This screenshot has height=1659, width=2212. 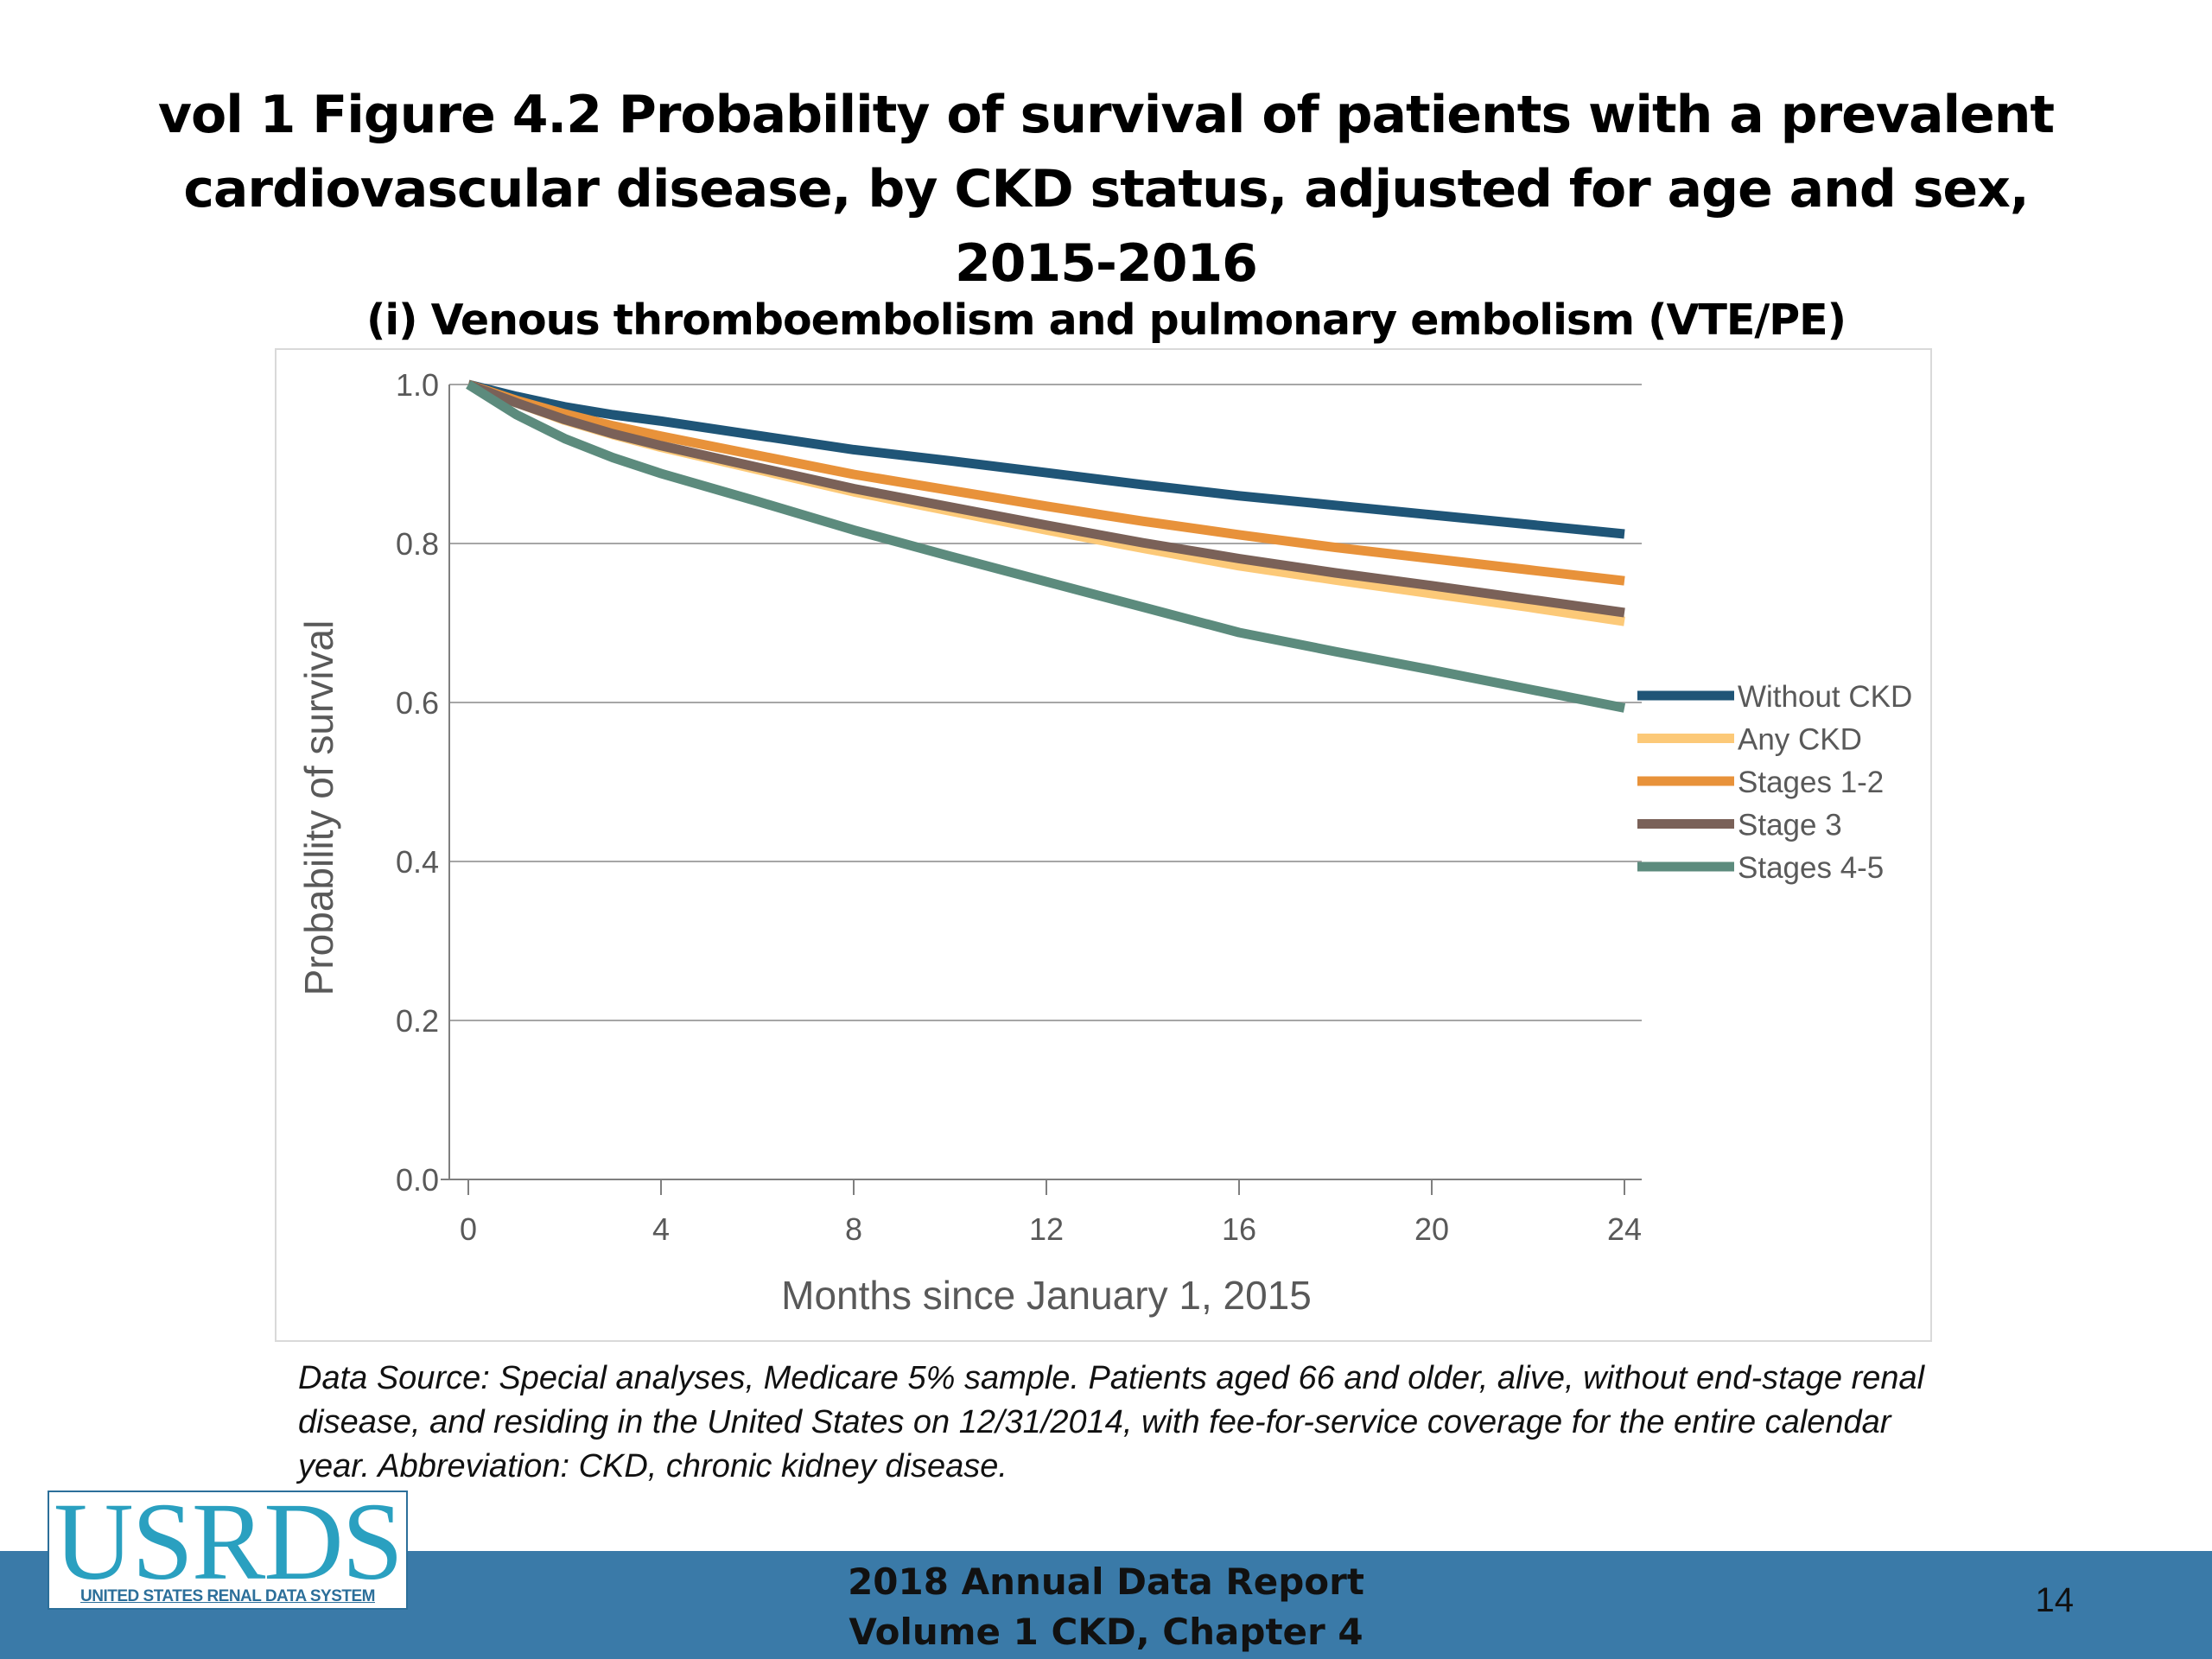 What do you see at coordinates (1106, 1581) in the screenshot?
I see `report-line1: 2018 Annual Data Report` at bounding box center [1106, 1581].